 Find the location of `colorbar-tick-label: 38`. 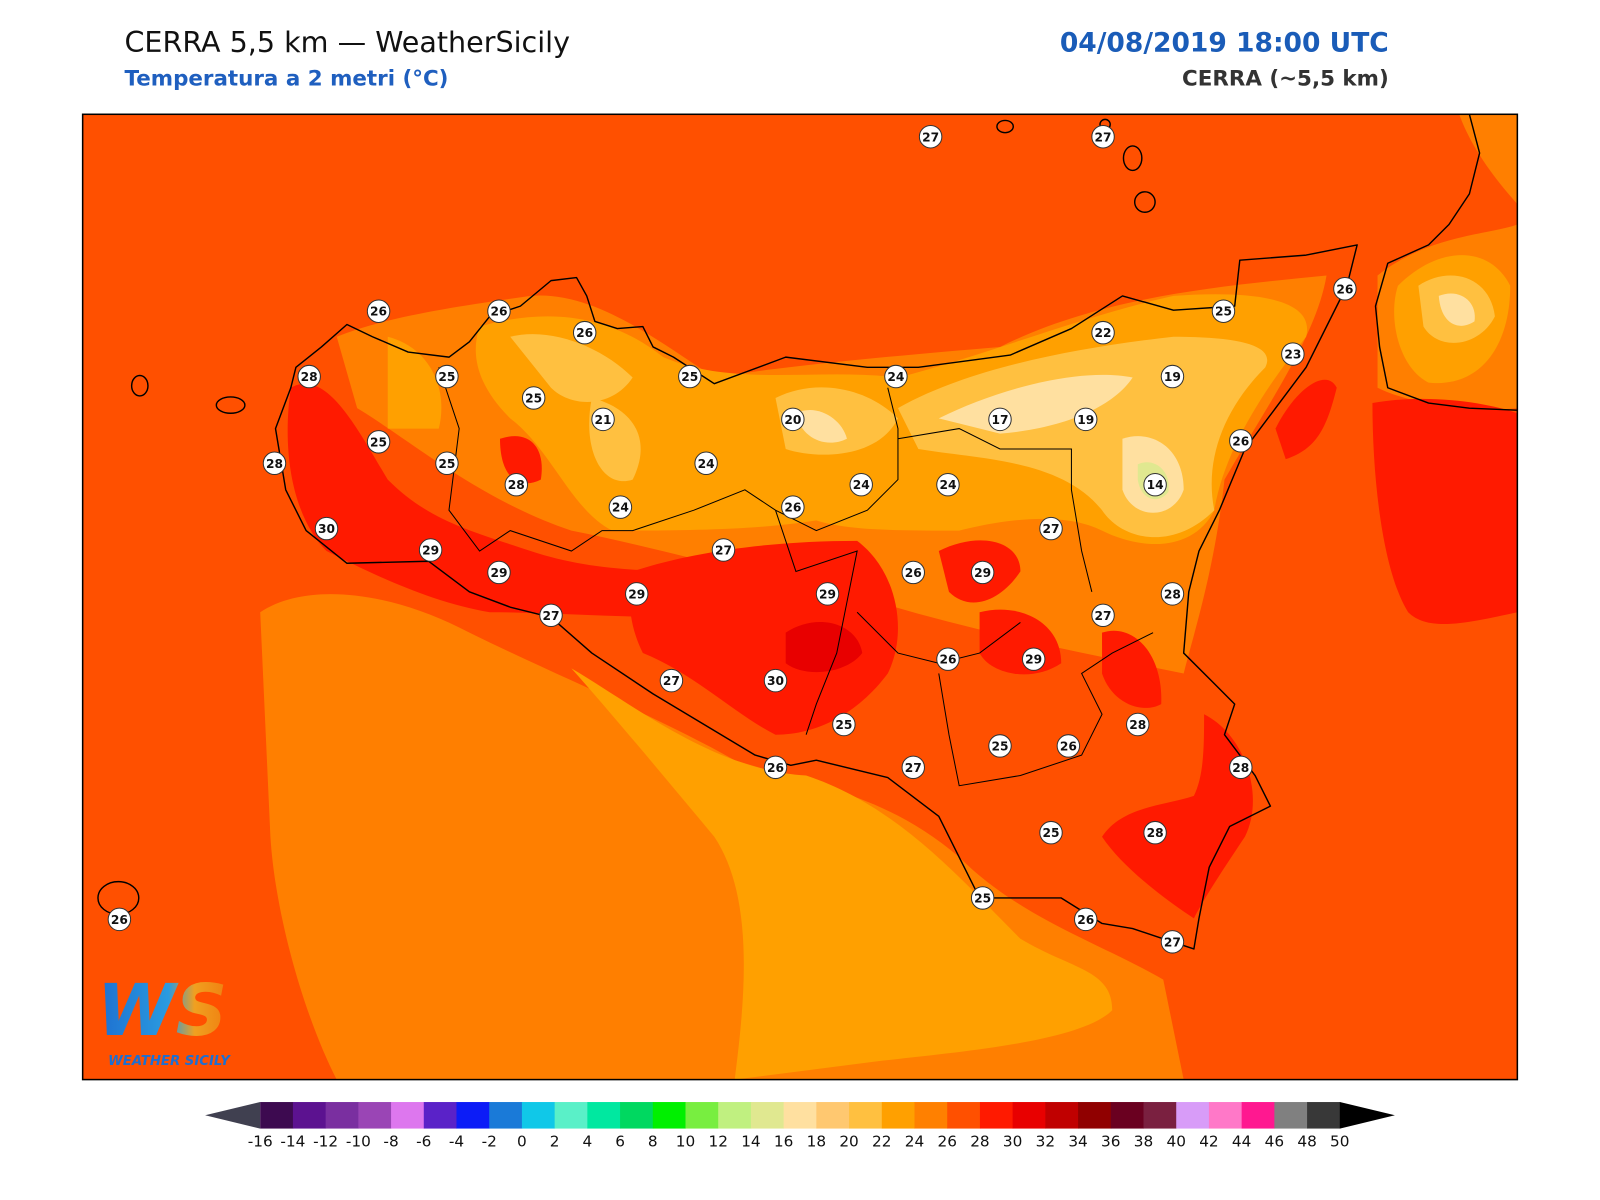

colorbar-tick-label: 38 is located at coordinates (1143, 1141).